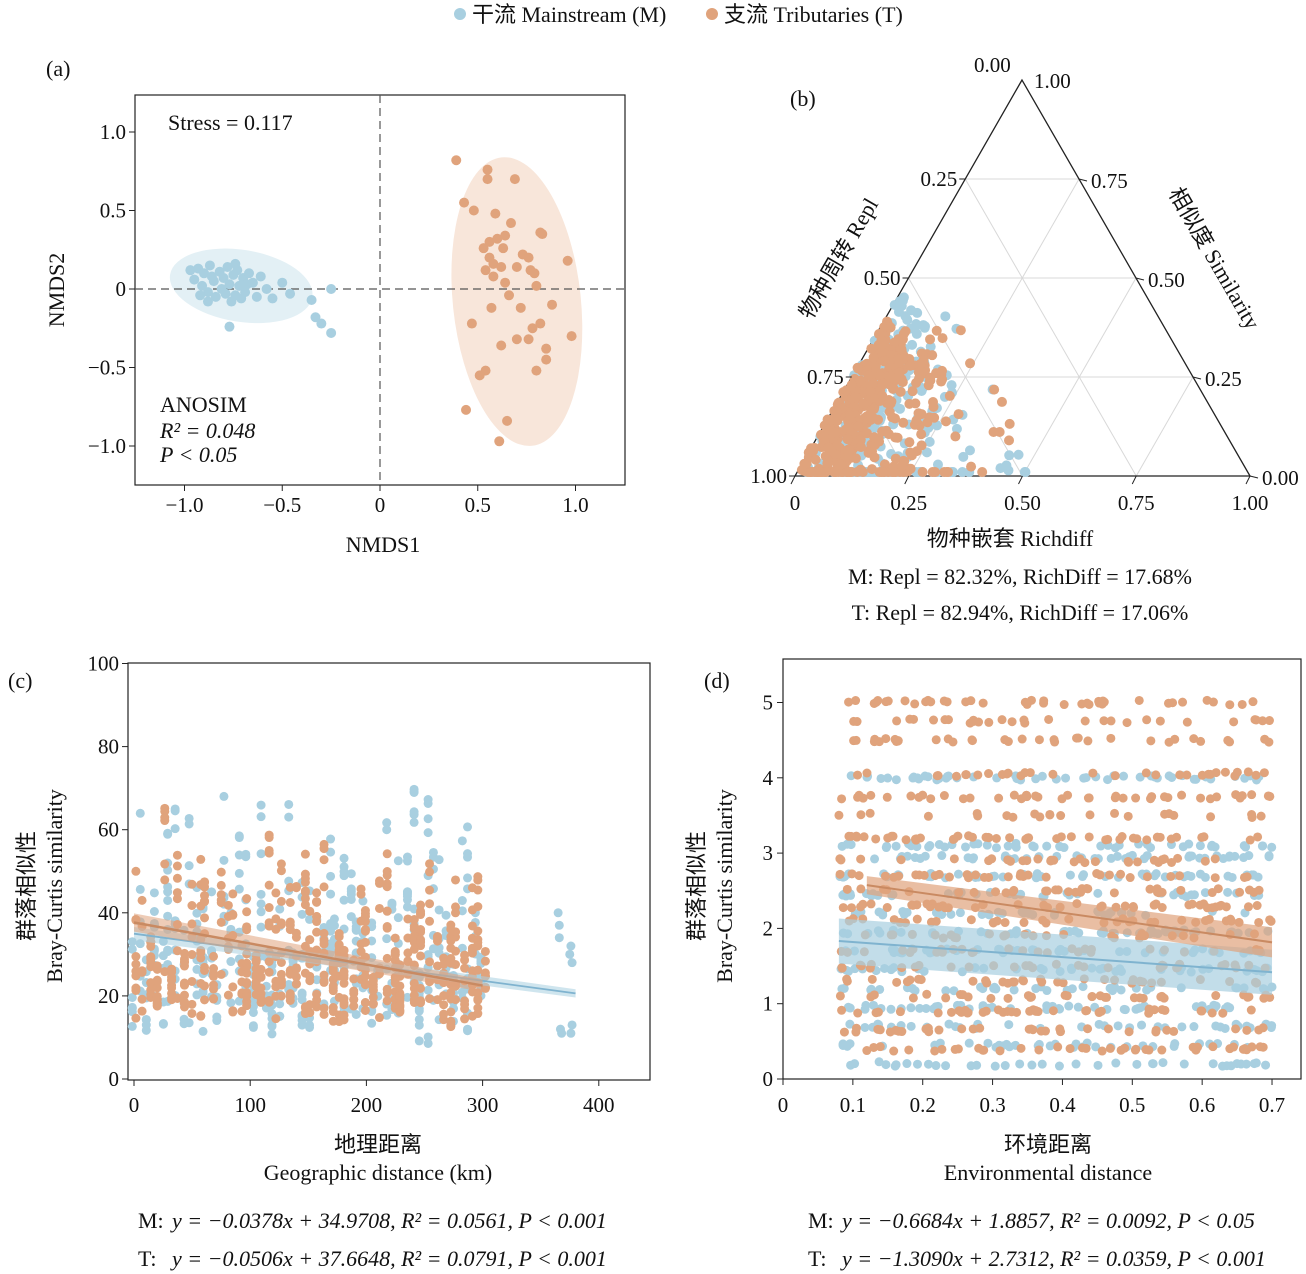 Image resolution: width=1306 pixels, height=1274 pixels. What do you see at coordinates (1020, 612) in the screenshot?
I see `panel-b-stat-t: T: Repl = 82.94%, RichDiff = 17.06%` at bounding box center [1020, 612].